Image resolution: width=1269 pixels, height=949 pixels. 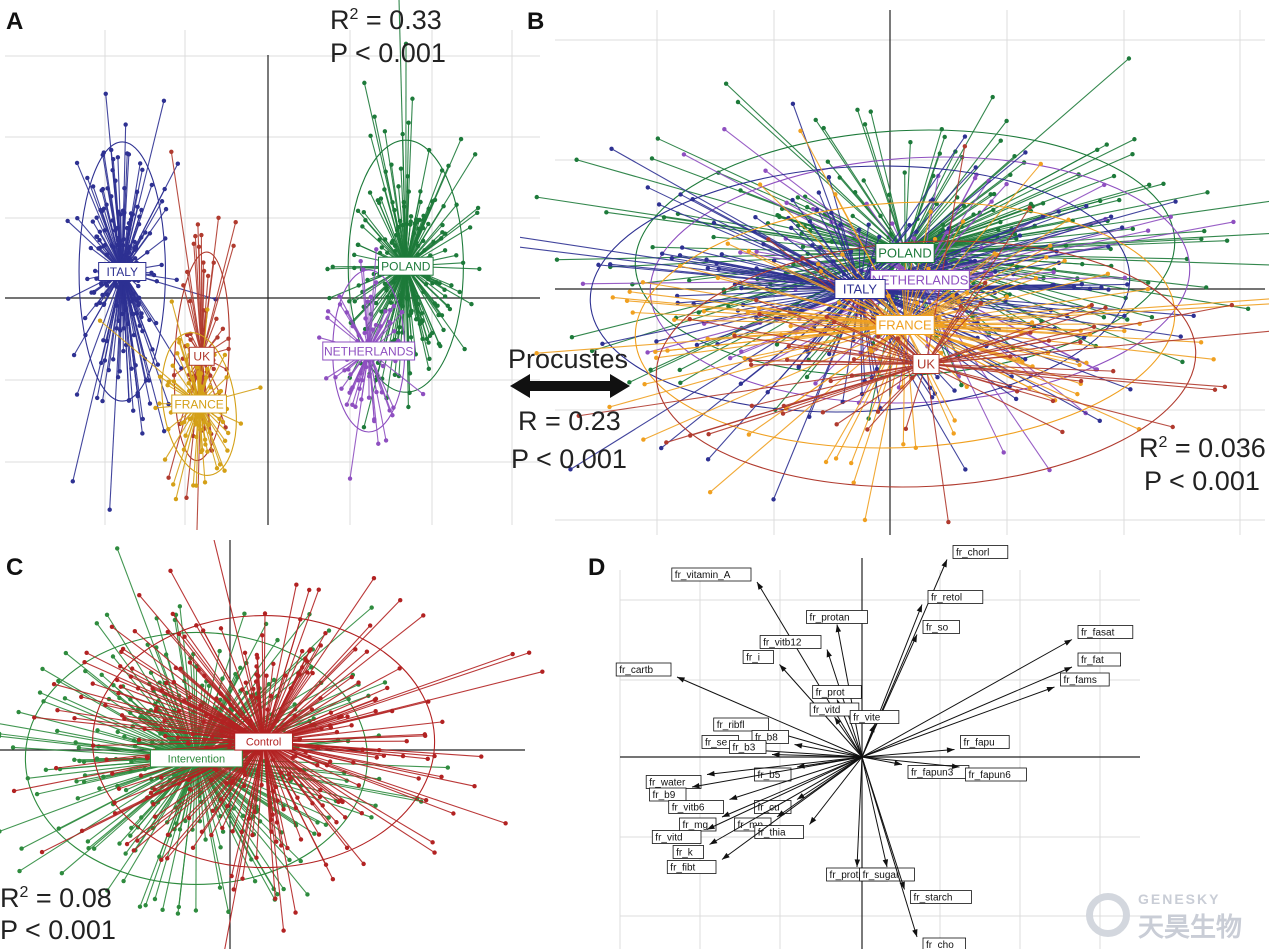 What do you see at coordinates (196, 758) in the screenshot?
I see `intervention-label-box` at bounding box center [196, 758].